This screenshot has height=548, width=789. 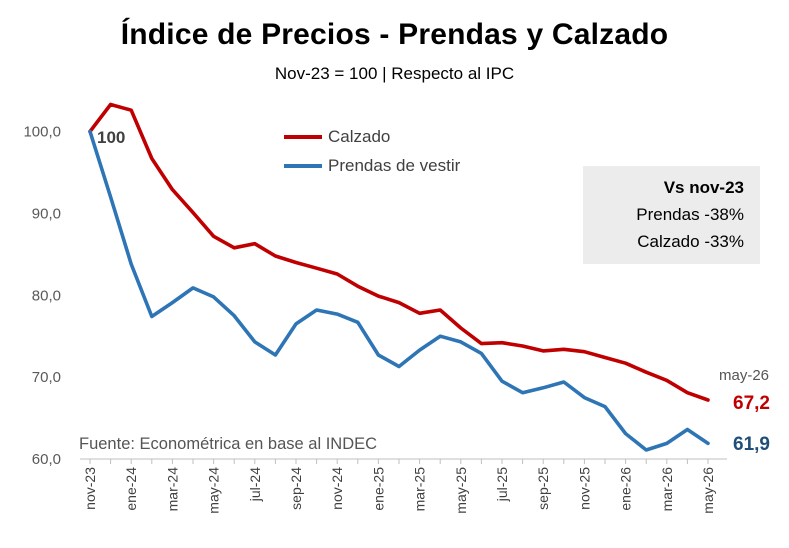 What do you see at coordinates (359, 136) in the screenshot?
I see `legend-label-calzado: Calzado` at bounding box center [359, 136].